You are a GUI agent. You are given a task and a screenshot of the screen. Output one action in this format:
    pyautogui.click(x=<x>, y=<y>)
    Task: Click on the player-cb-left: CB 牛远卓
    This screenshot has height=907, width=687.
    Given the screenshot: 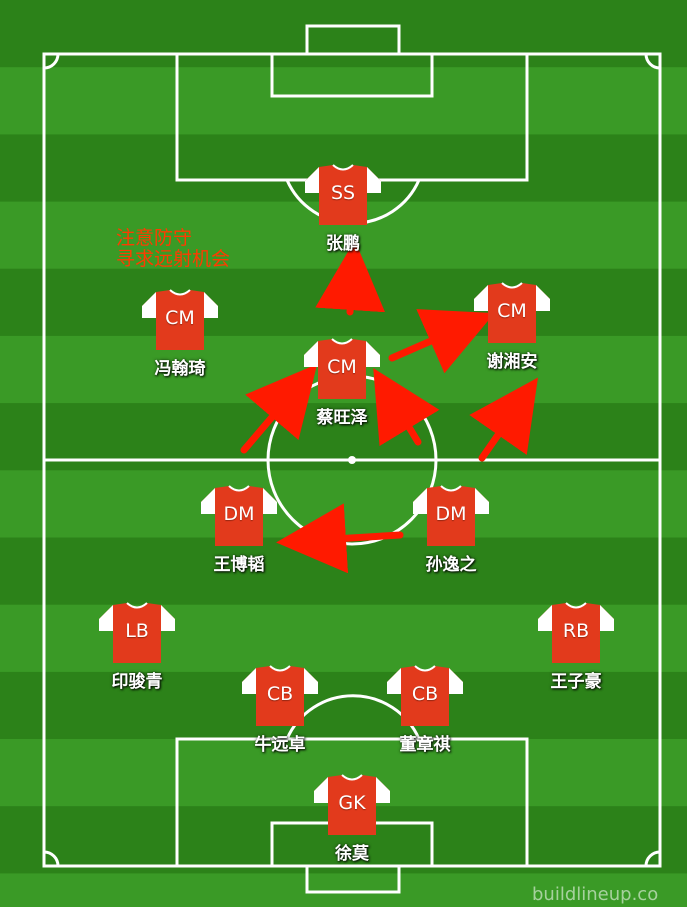 What is the action you would take?
    pyautogui.click(x=280, y=709)
    